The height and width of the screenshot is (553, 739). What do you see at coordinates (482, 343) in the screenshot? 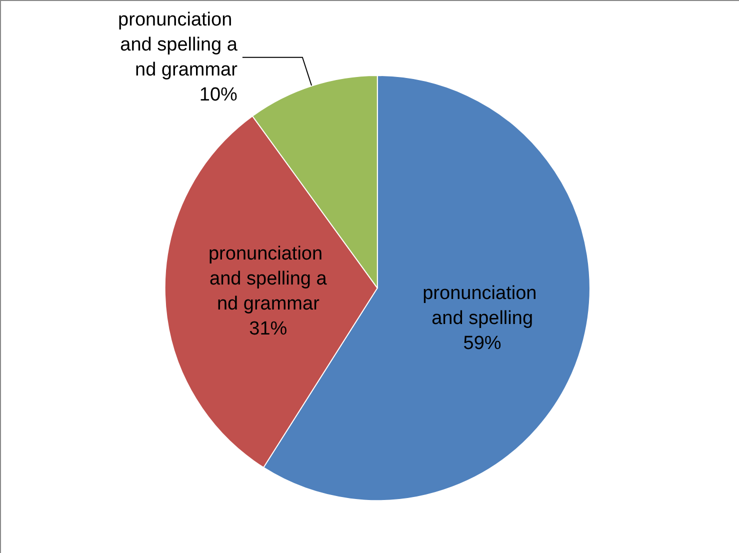
I see `data-label: 59%` at bounding box center [482, 343].